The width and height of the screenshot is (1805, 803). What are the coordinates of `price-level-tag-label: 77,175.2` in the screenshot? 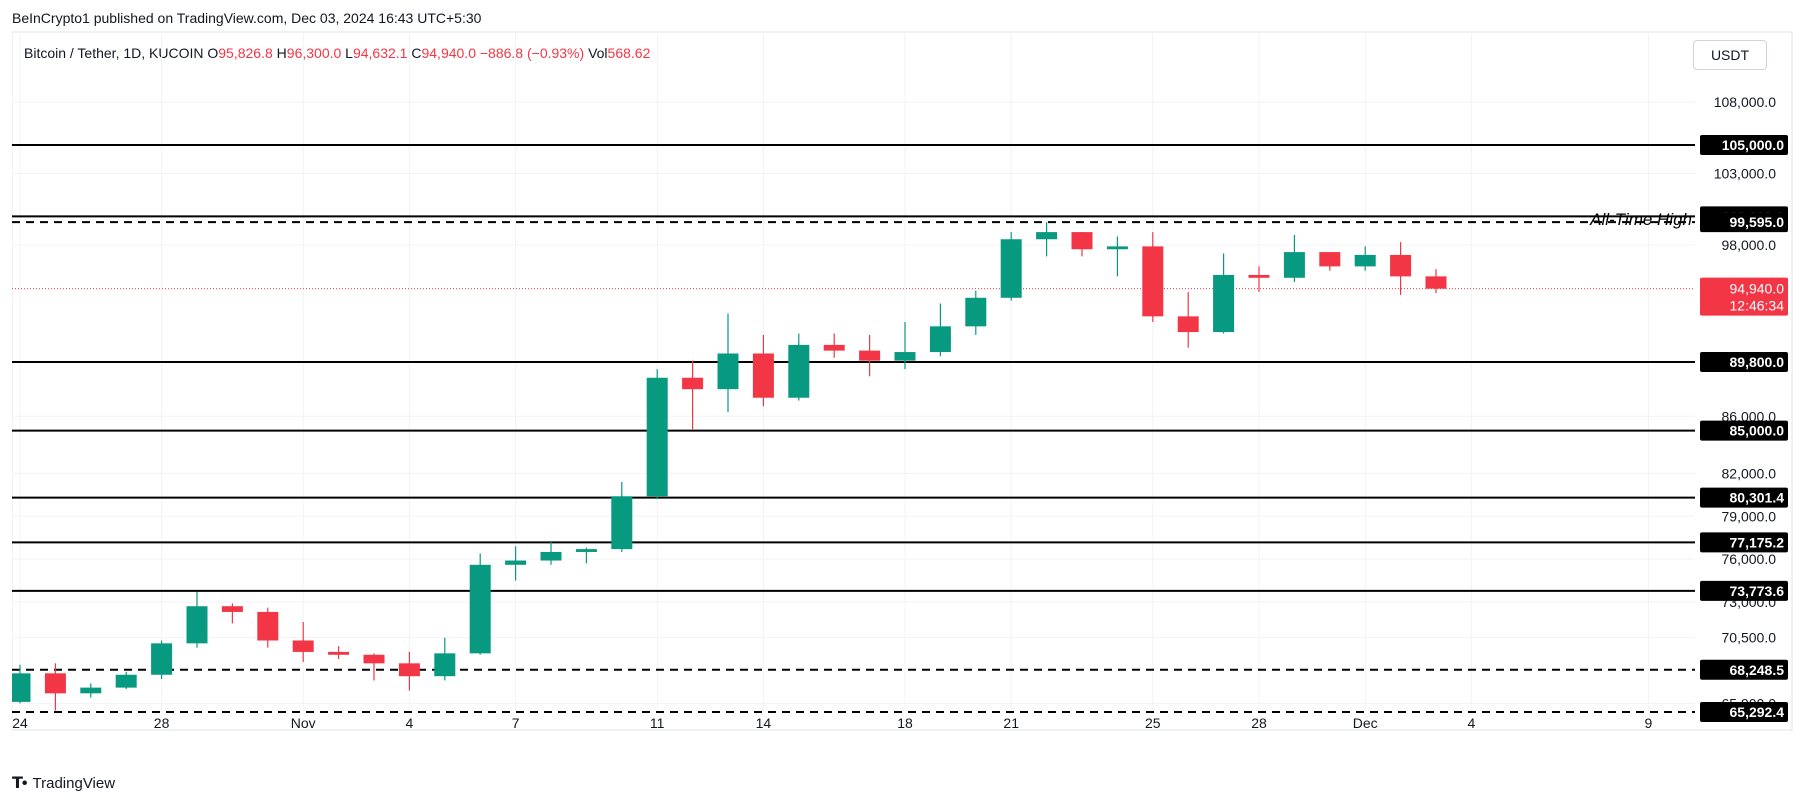 It's located at (1757, 542).